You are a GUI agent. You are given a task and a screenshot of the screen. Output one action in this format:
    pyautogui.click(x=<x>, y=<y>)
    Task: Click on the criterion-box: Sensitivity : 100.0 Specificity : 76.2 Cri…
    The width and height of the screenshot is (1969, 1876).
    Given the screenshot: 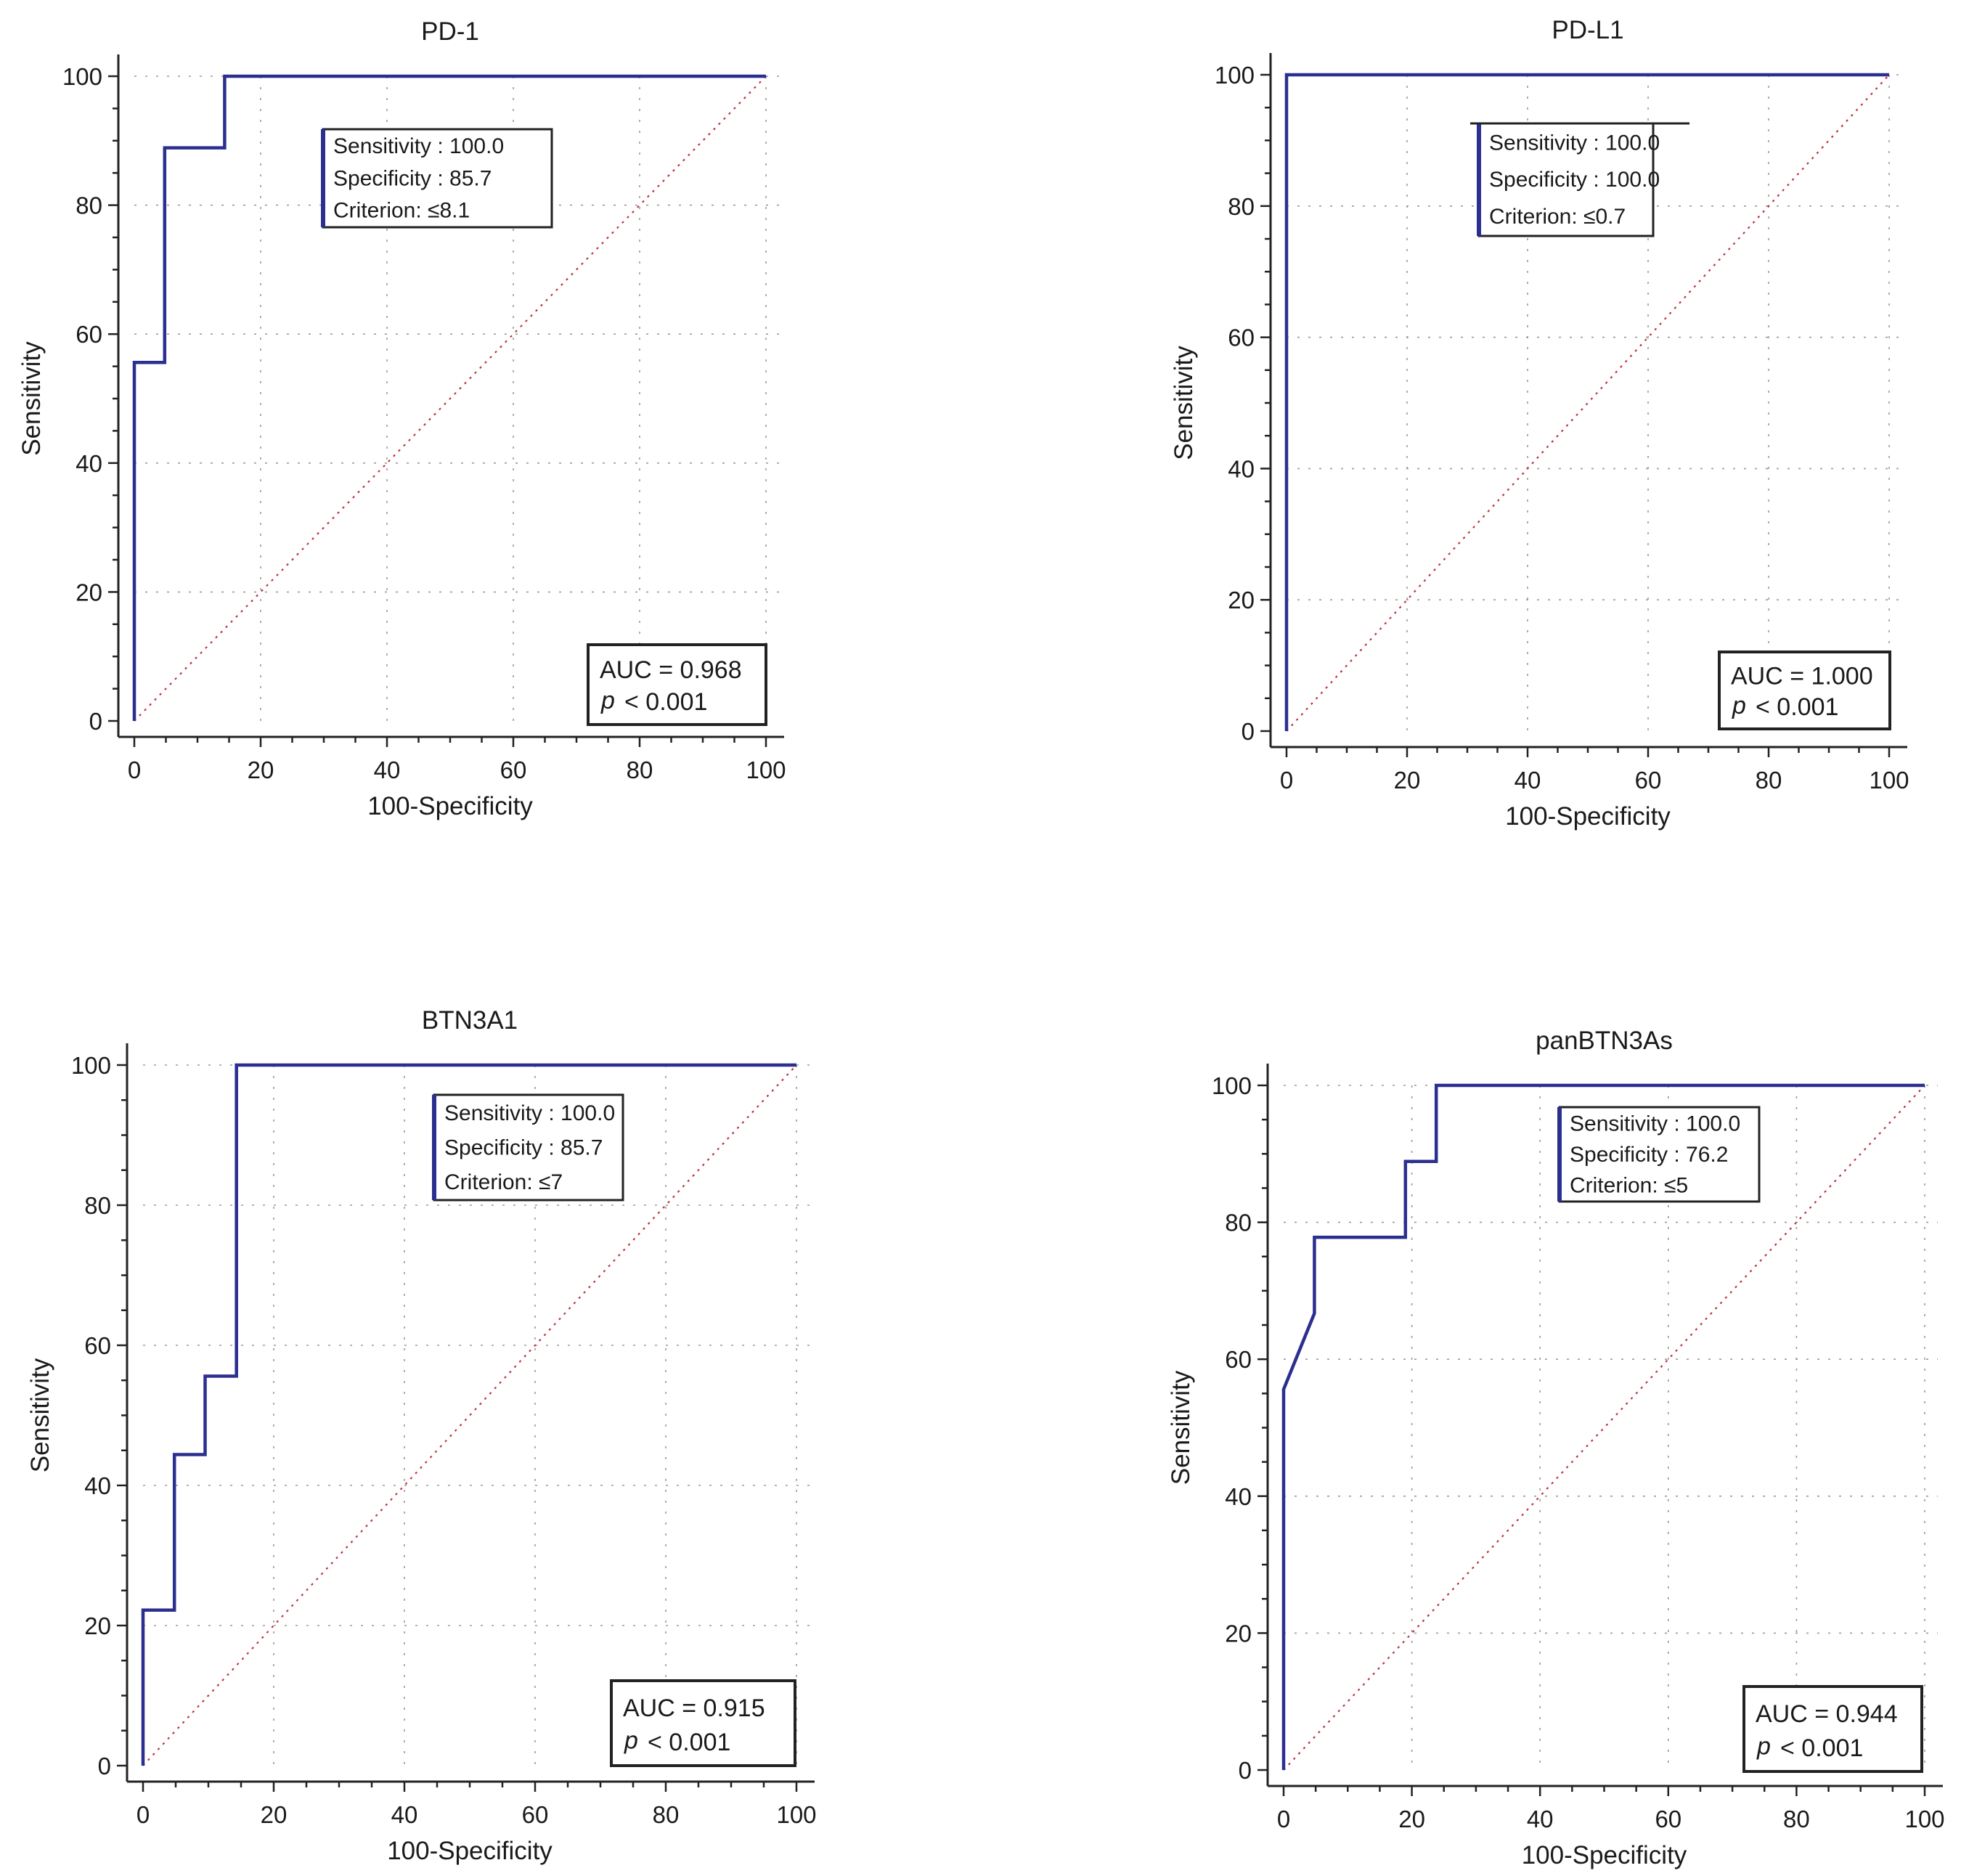 What is the action you would take?
    pyautogui.click(x=1659, y=1154)
    